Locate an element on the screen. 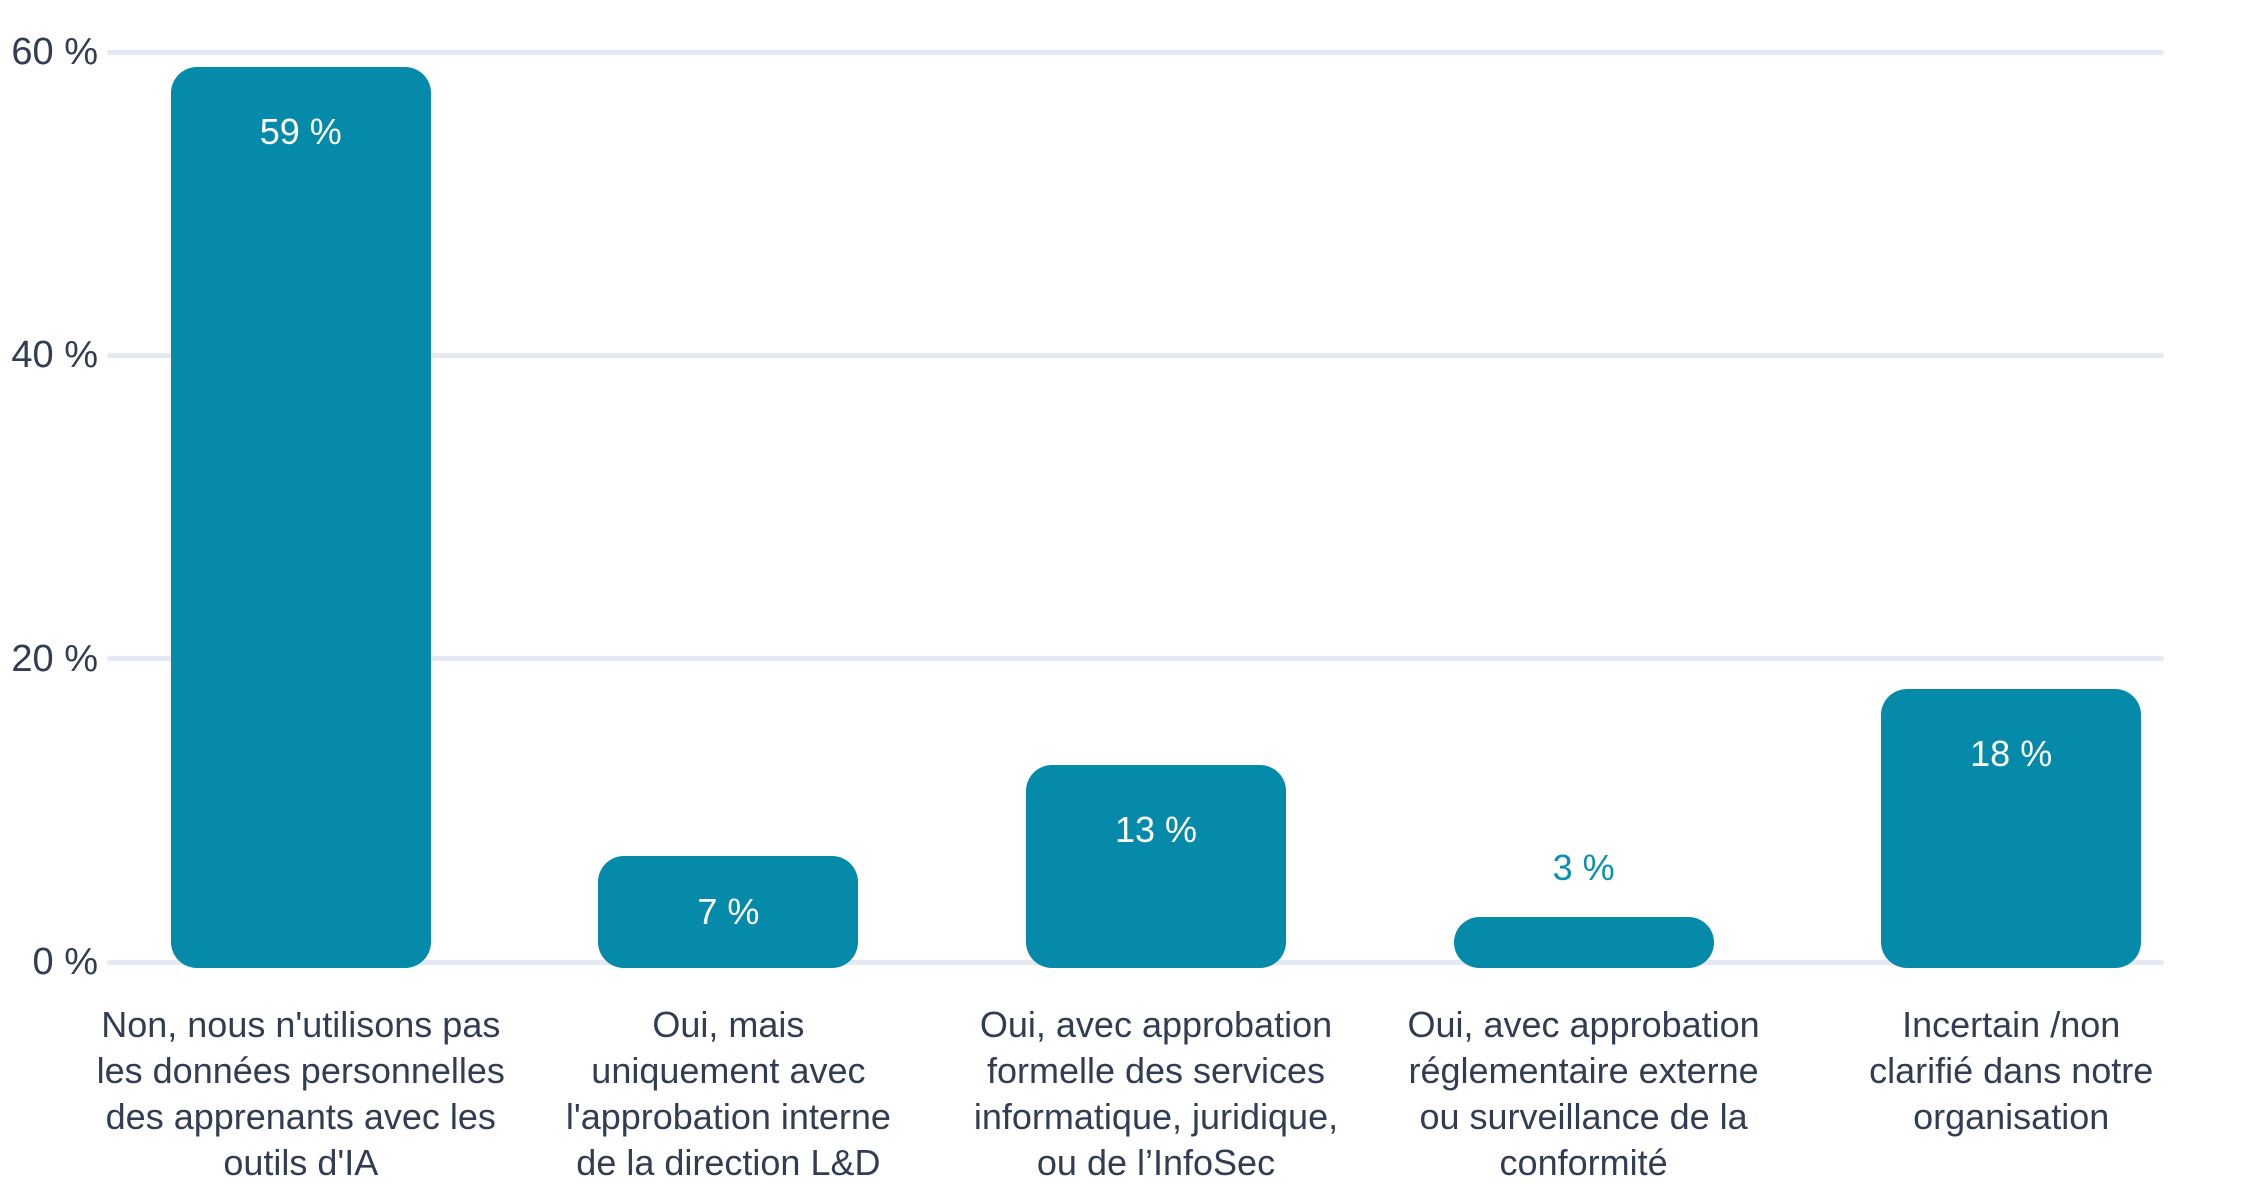  y-tick-label: 60 % is located at coordinates (54, 52).